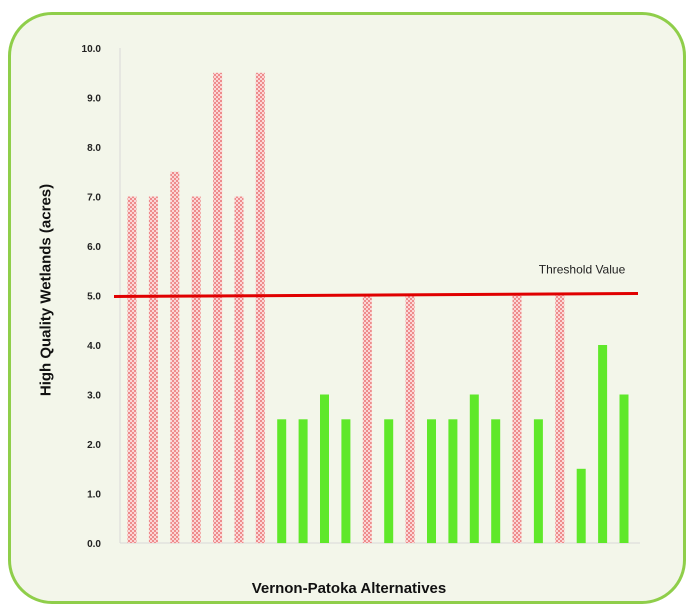  Describe the element at coordinates (94, 495) in the screenshot. I see `y-tick-label: 1.0` at that location.